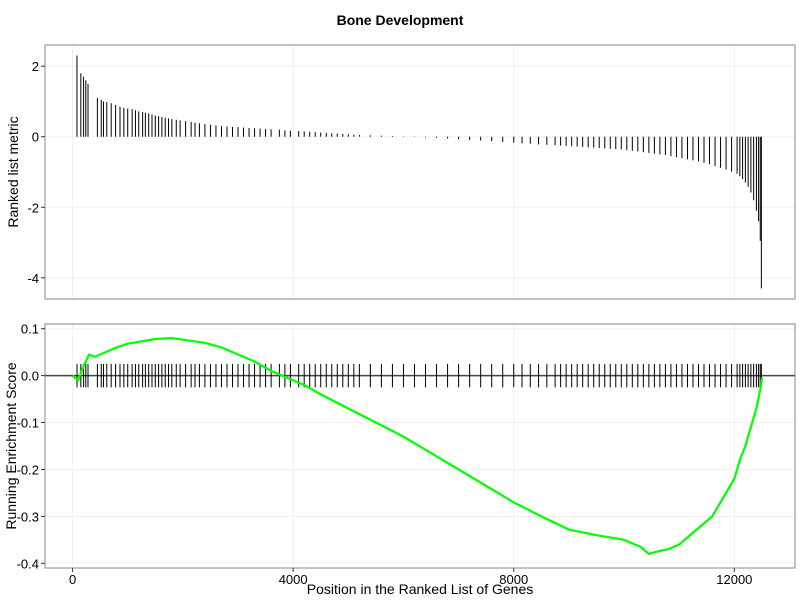 The image size is (800, 600). I want to click on x-tick-label: 0, so click(72, 579).